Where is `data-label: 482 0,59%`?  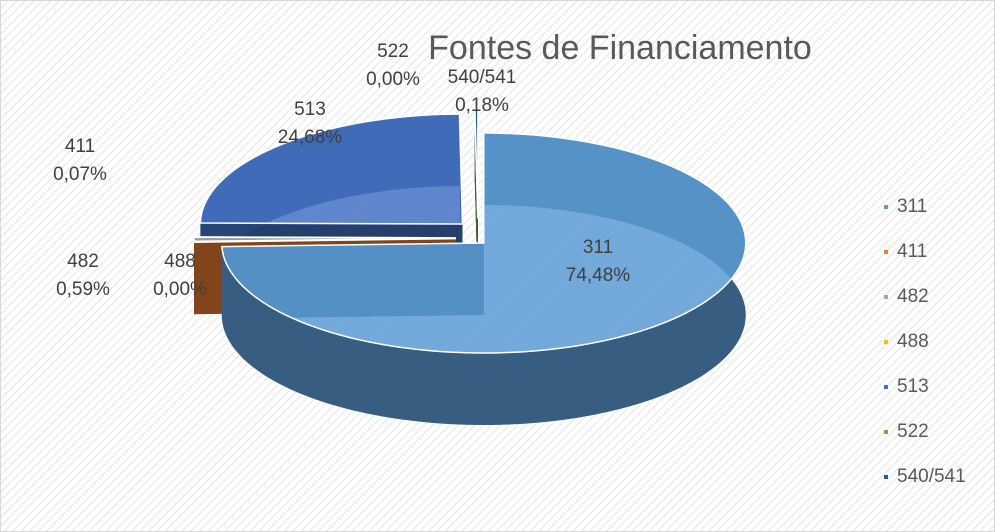 data-label: 482 0,59% is located at coordinates (83, 275).